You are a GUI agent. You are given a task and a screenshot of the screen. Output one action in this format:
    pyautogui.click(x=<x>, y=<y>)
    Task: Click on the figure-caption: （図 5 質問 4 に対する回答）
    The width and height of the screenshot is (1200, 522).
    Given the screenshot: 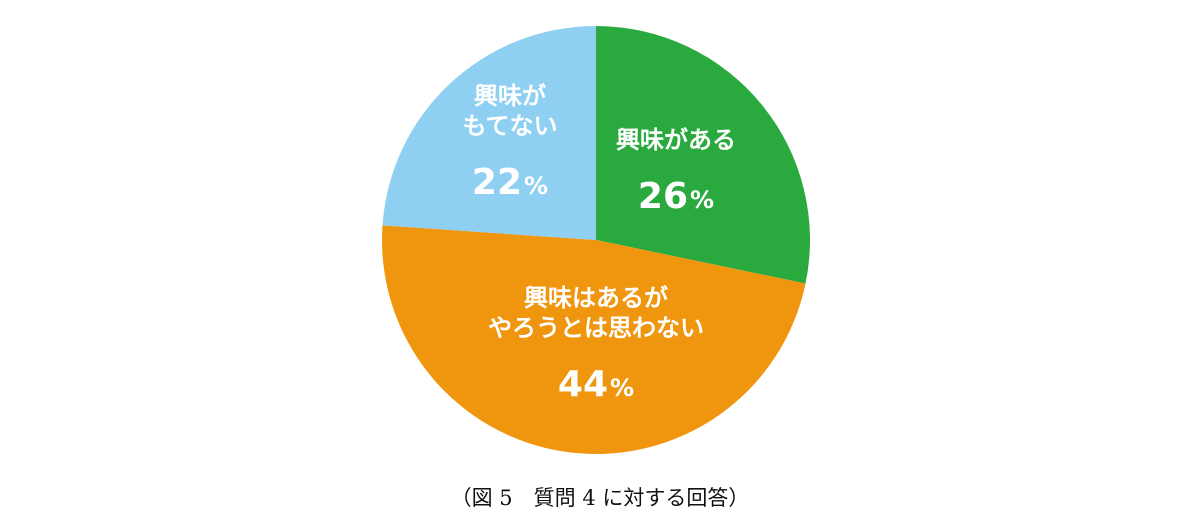 What is the action you would take?
    pyautogui.click(x=600, y=498)
    